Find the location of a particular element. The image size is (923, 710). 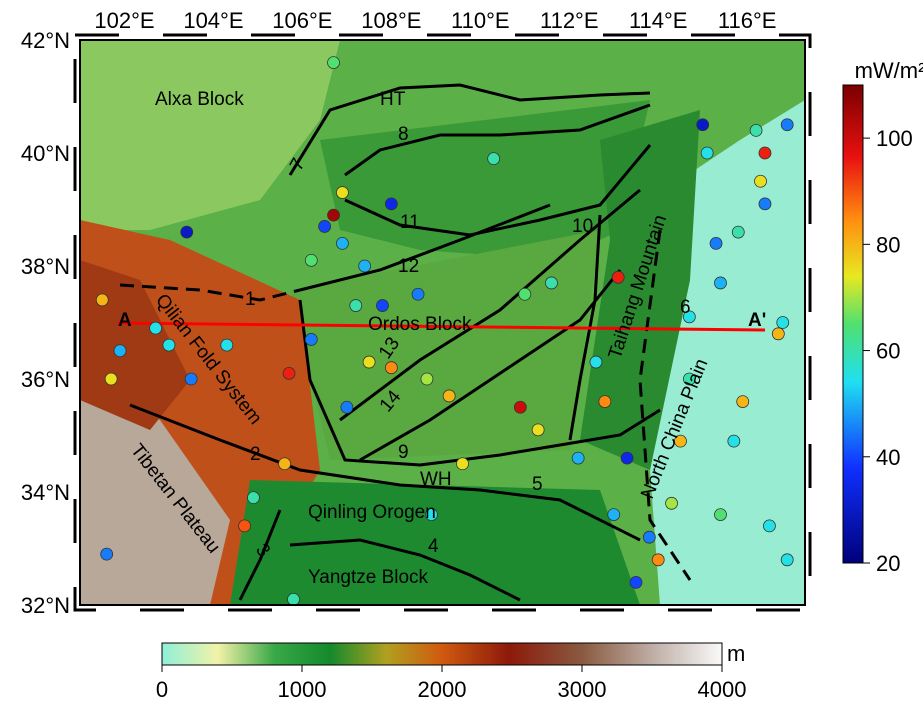

map-label: WH is located at coordinates (436, 479).